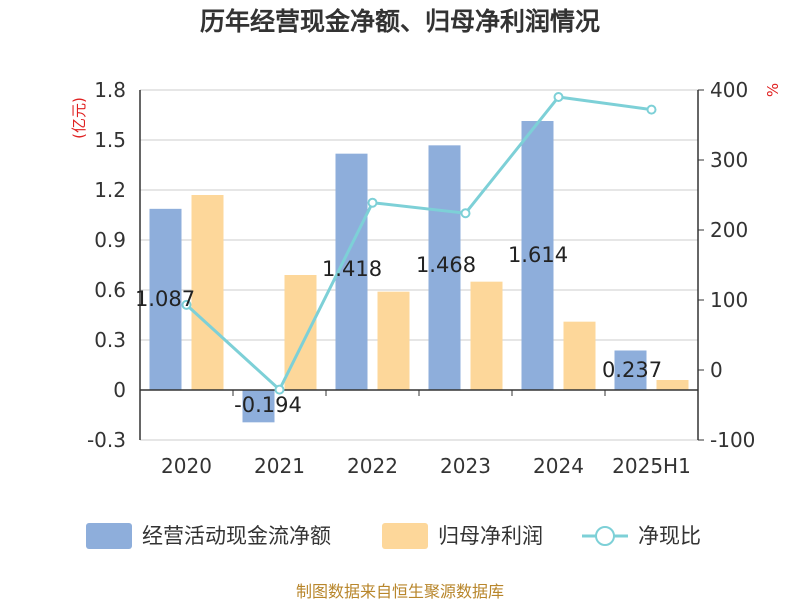 This screenshot has width=800, height=602. I want to click on cash-flow-data-label: 1.087, so click(165, 299).